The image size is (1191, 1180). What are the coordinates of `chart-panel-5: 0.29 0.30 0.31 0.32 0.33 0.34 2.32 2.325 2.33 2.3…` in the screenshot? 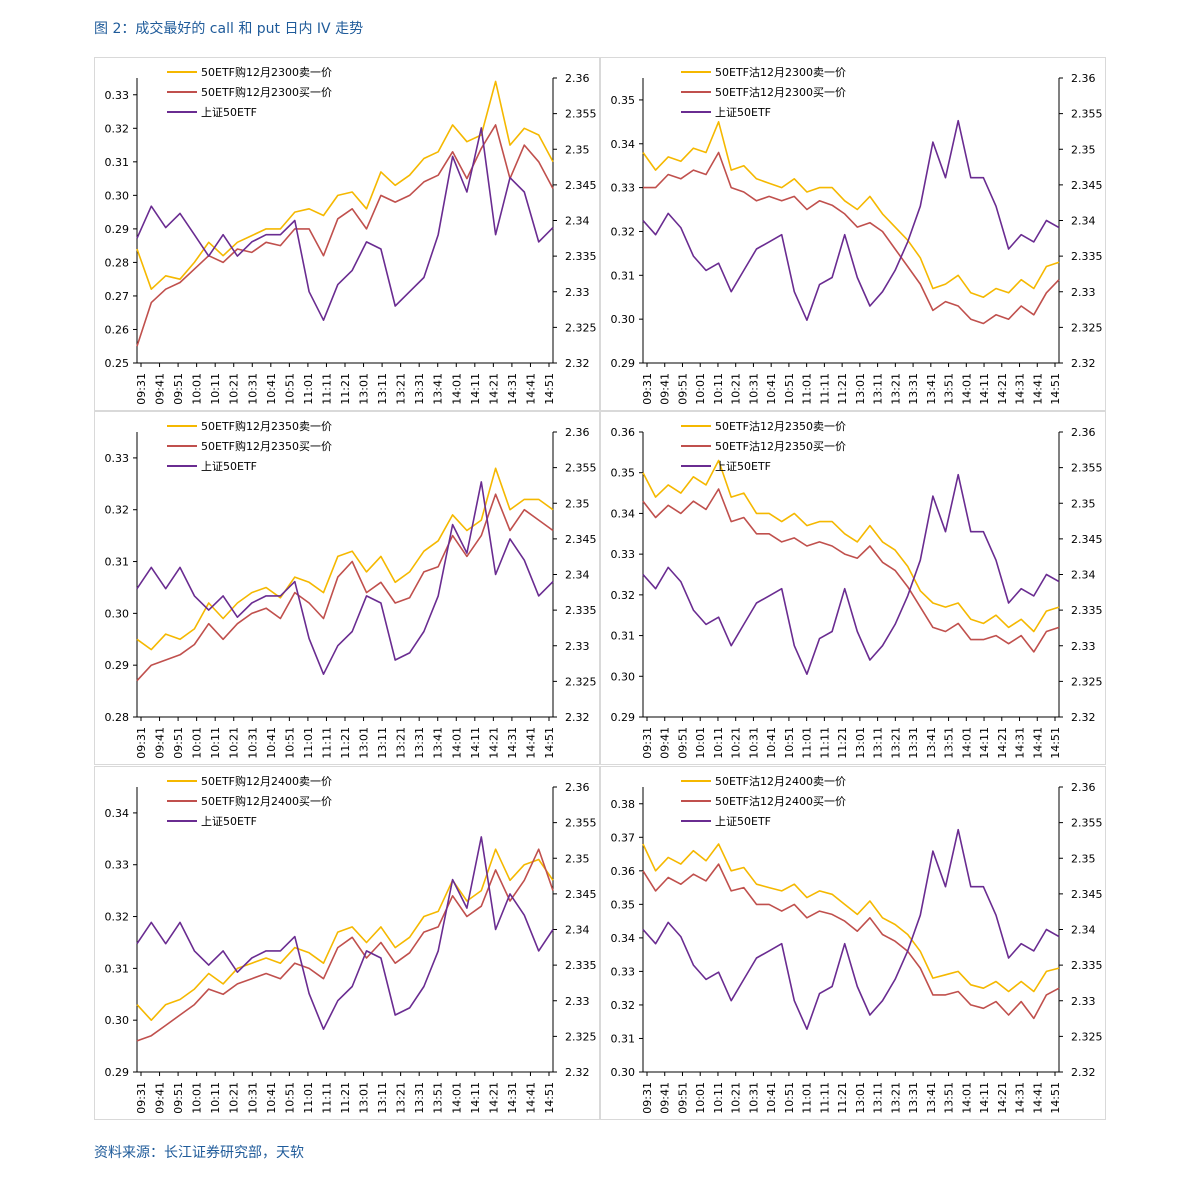 It's located at (347, 943).